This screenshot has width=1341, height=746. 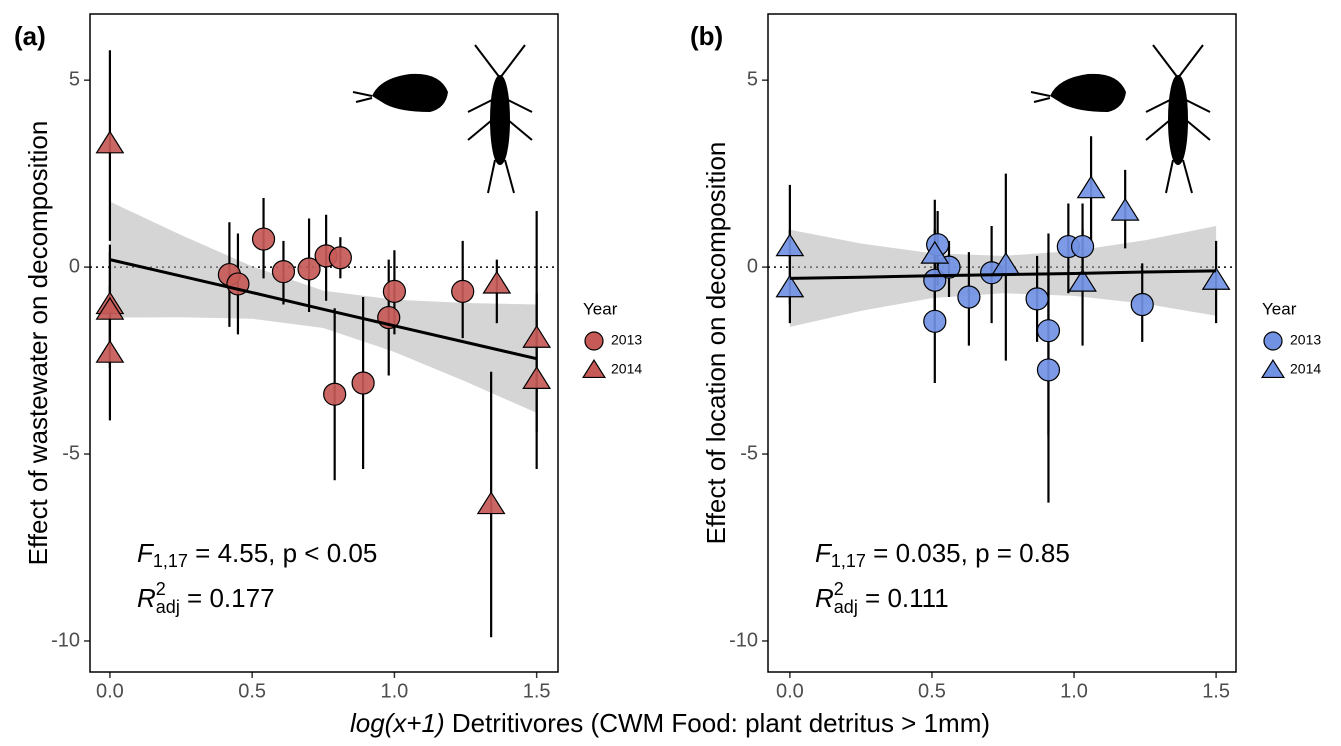 I want to click on stat-f: F1,17 = 4.55, p < 0.05, so click(x=257, y=554).